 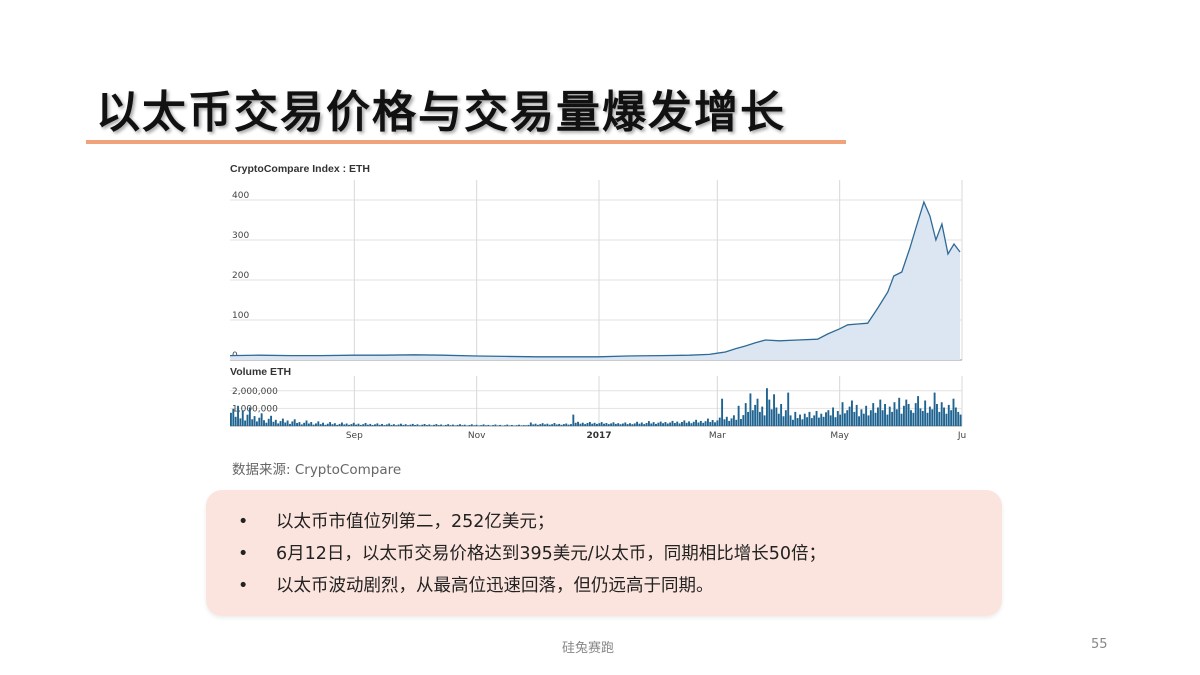 I want to click on bullet-text: 6月12日，以太币交易价格达到395美元/以太币，同期相比增长50倍；, so click(x=551, y=554).